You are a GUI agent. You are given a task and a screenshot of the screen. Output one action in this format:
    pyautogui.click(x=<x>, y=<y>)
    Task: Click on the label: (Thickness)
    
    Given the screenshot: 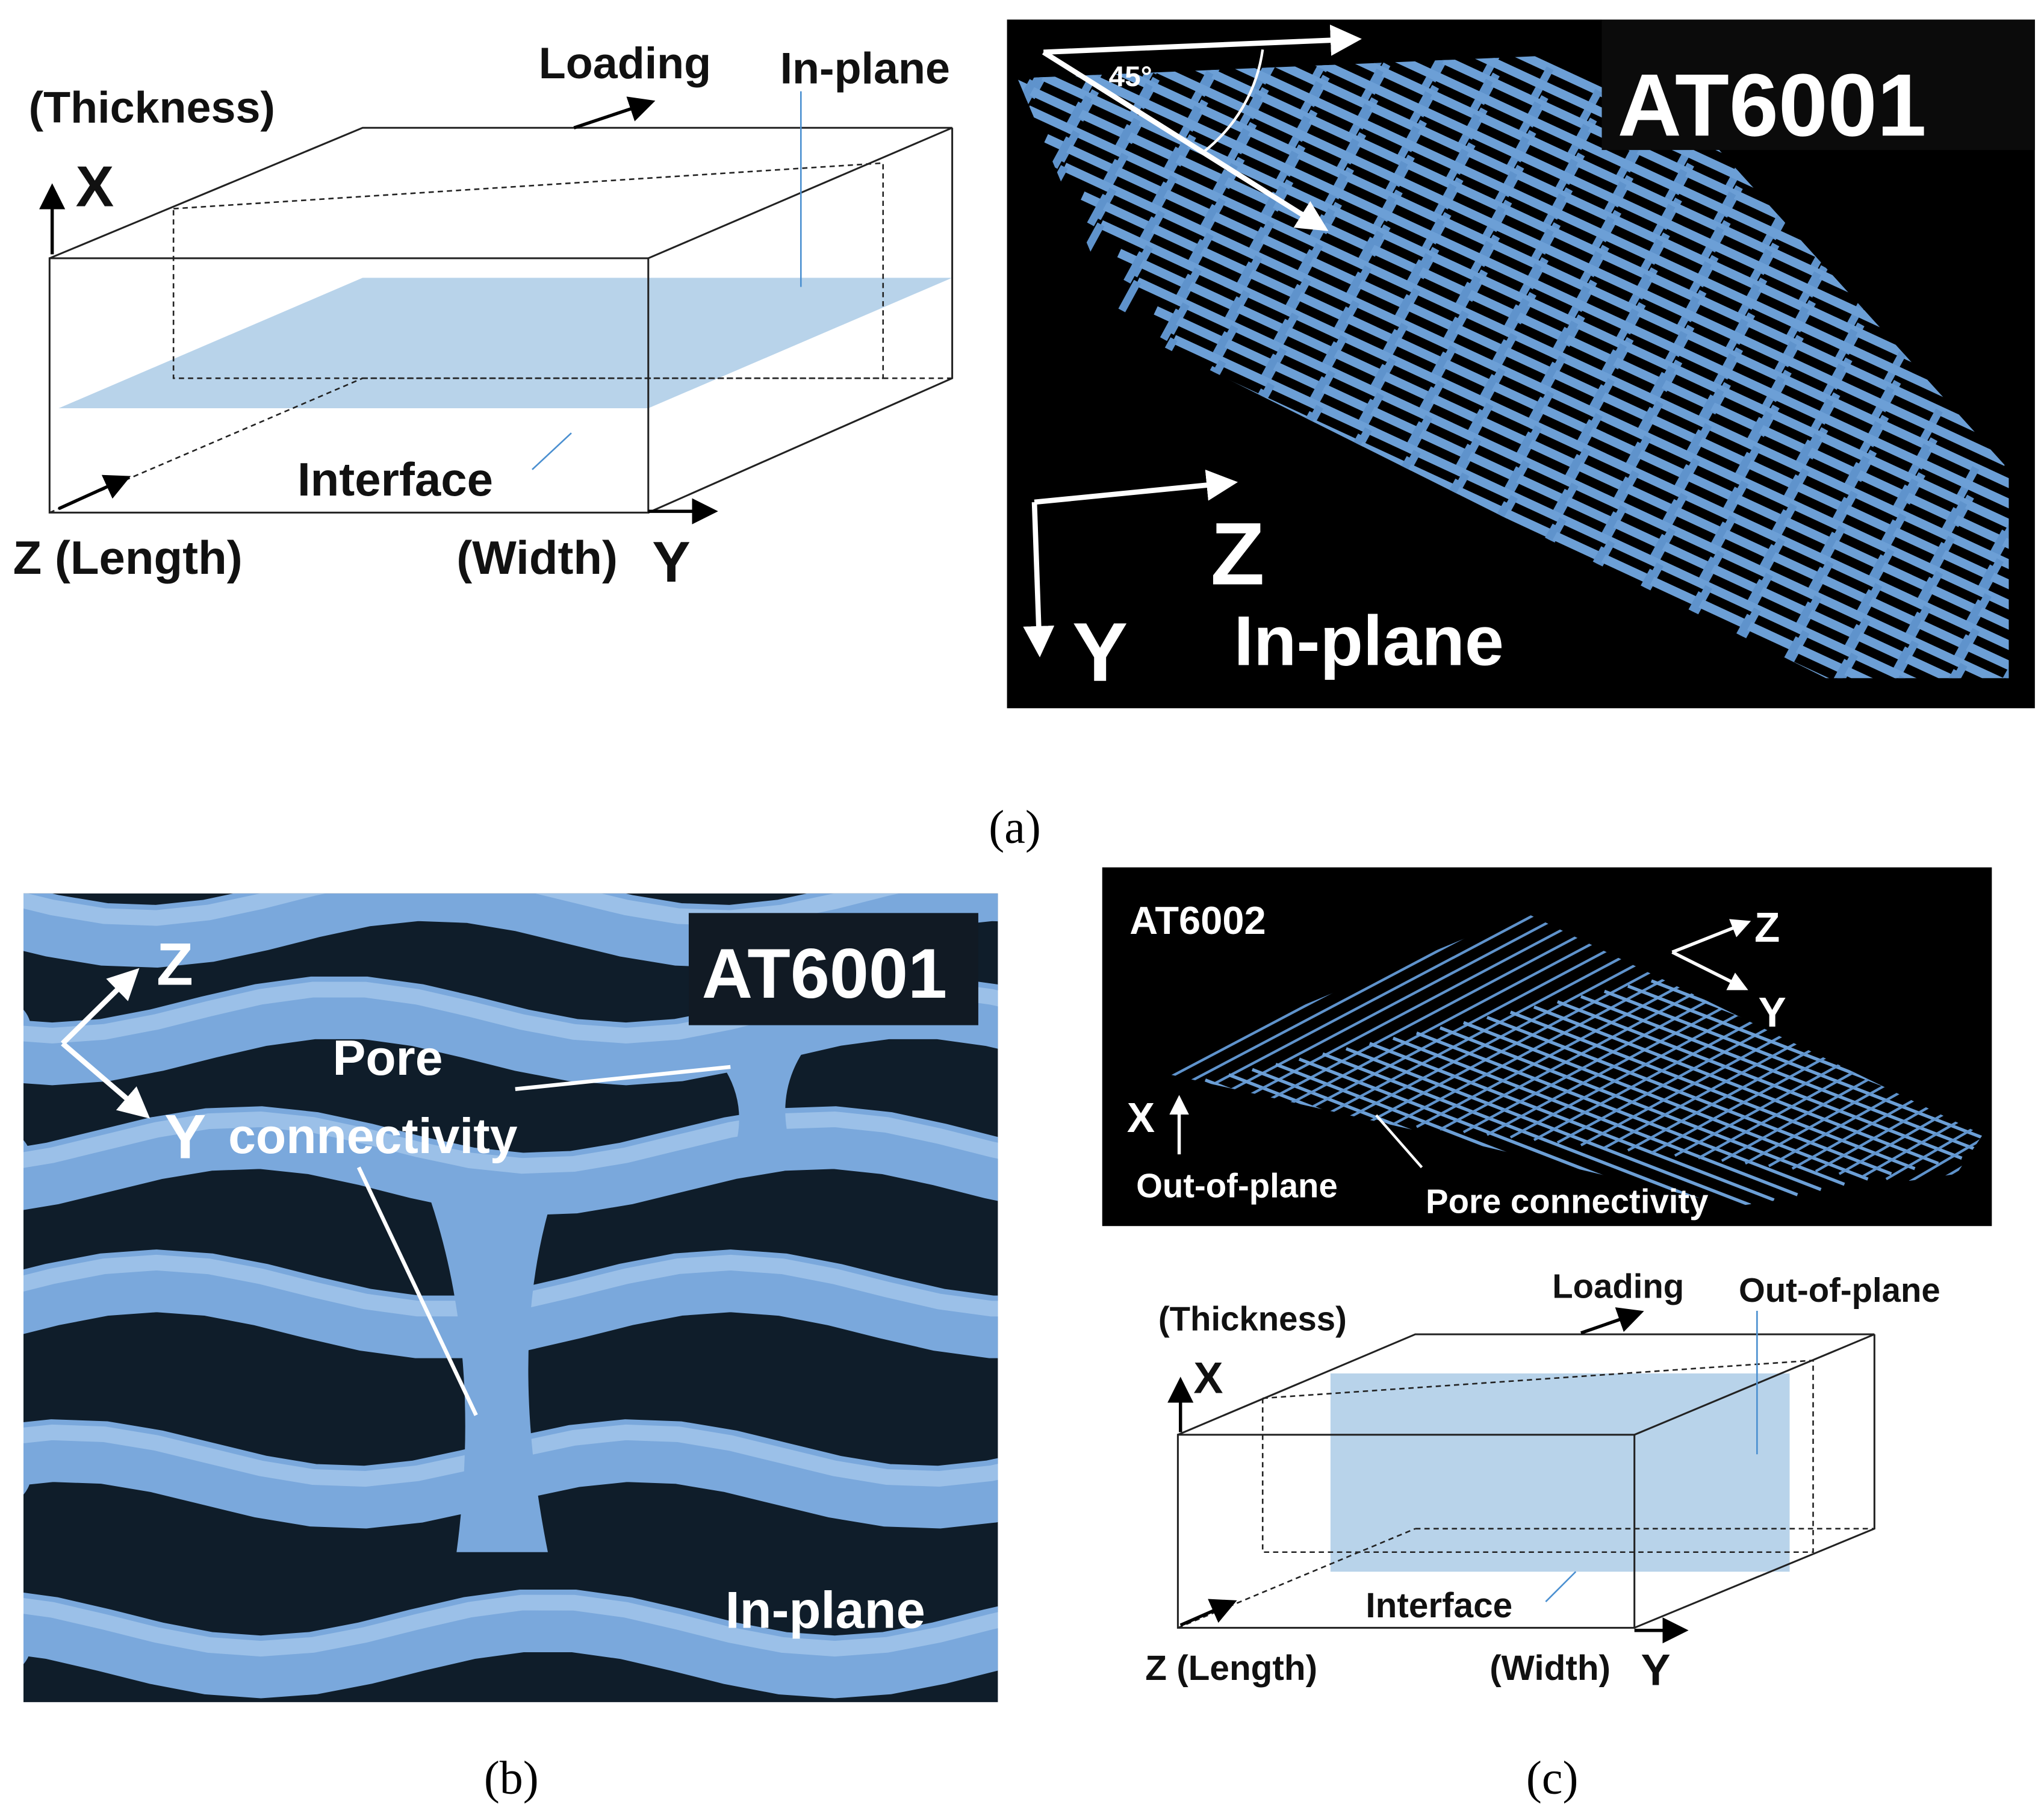 What is the action you would take?
    pyautogui.click(x=1252, y=1319)
    